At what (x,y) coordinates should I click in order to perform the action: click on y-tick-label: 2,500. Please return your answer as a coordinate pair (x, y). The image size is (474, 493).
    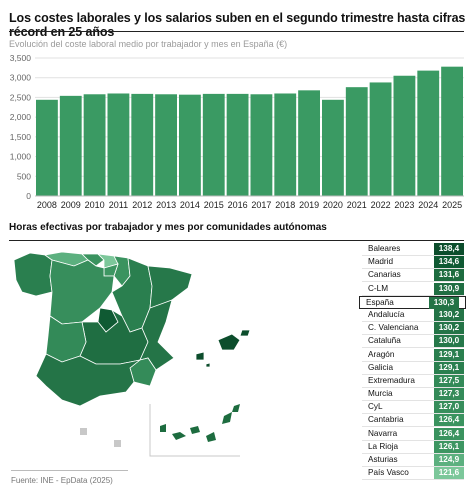
    Looking at the image, I should click on (21, 97).